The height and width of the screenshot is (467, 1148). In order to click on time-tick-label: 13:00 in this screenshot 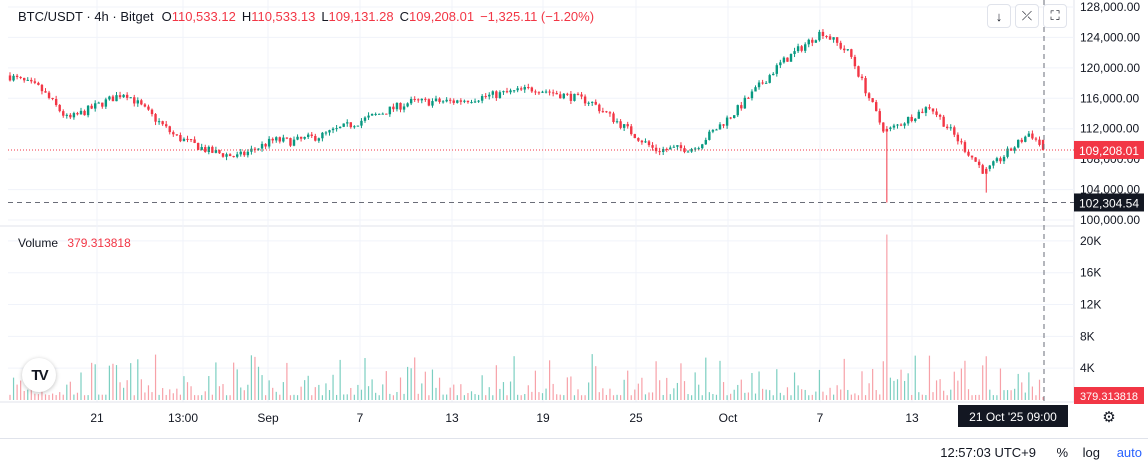, I will do `click(183, 418)`.